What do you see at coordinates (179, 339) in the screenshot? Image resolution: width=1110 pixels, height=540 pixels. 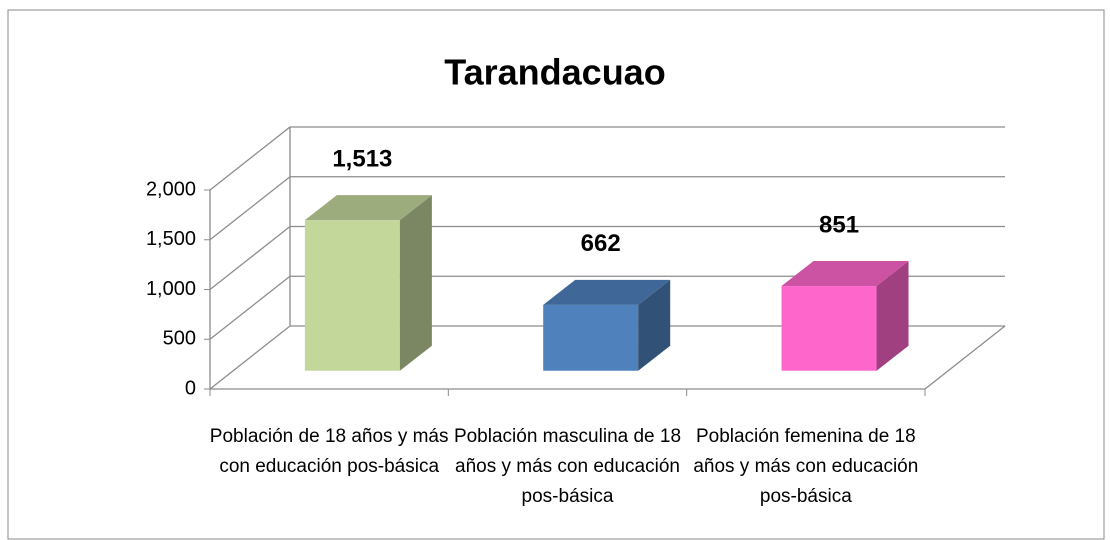 I see `y-tick-label: 500` at bounding box center [179, 339].